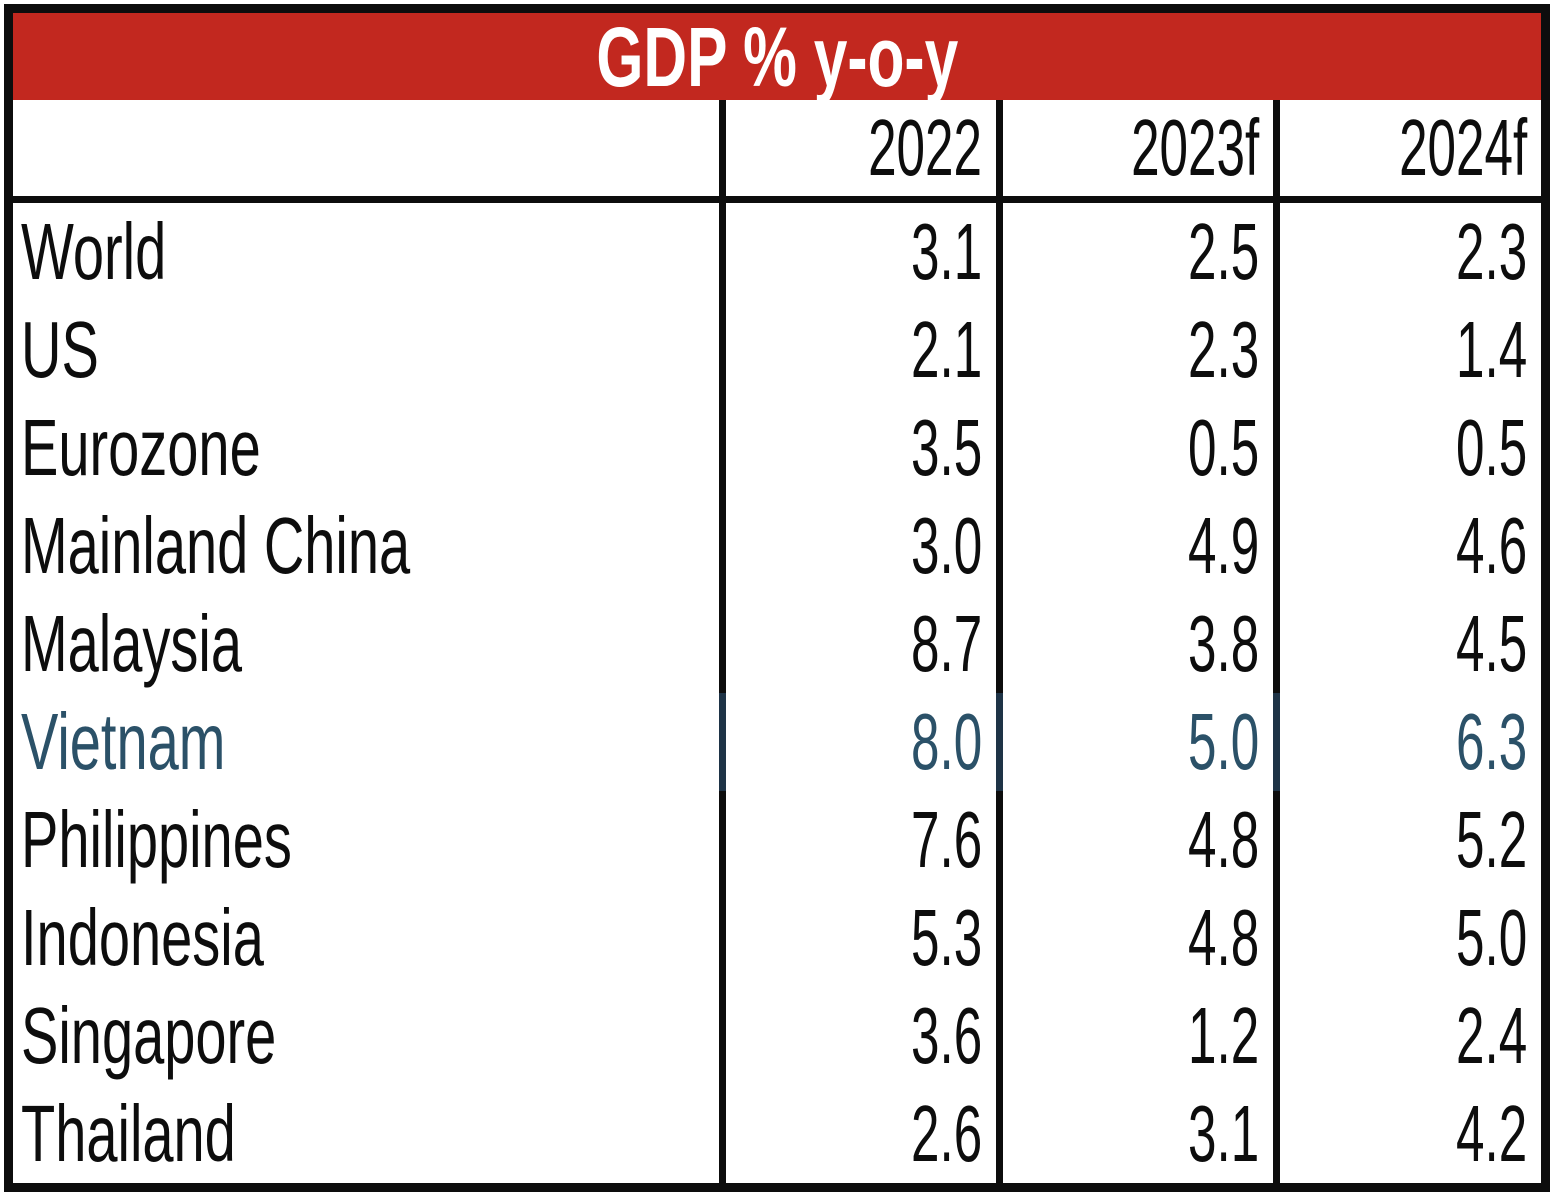  What do you see at coordinates (216, 545) in the screenshot?
I see `row-label: Mainland China` at bounding box center [216, 545].